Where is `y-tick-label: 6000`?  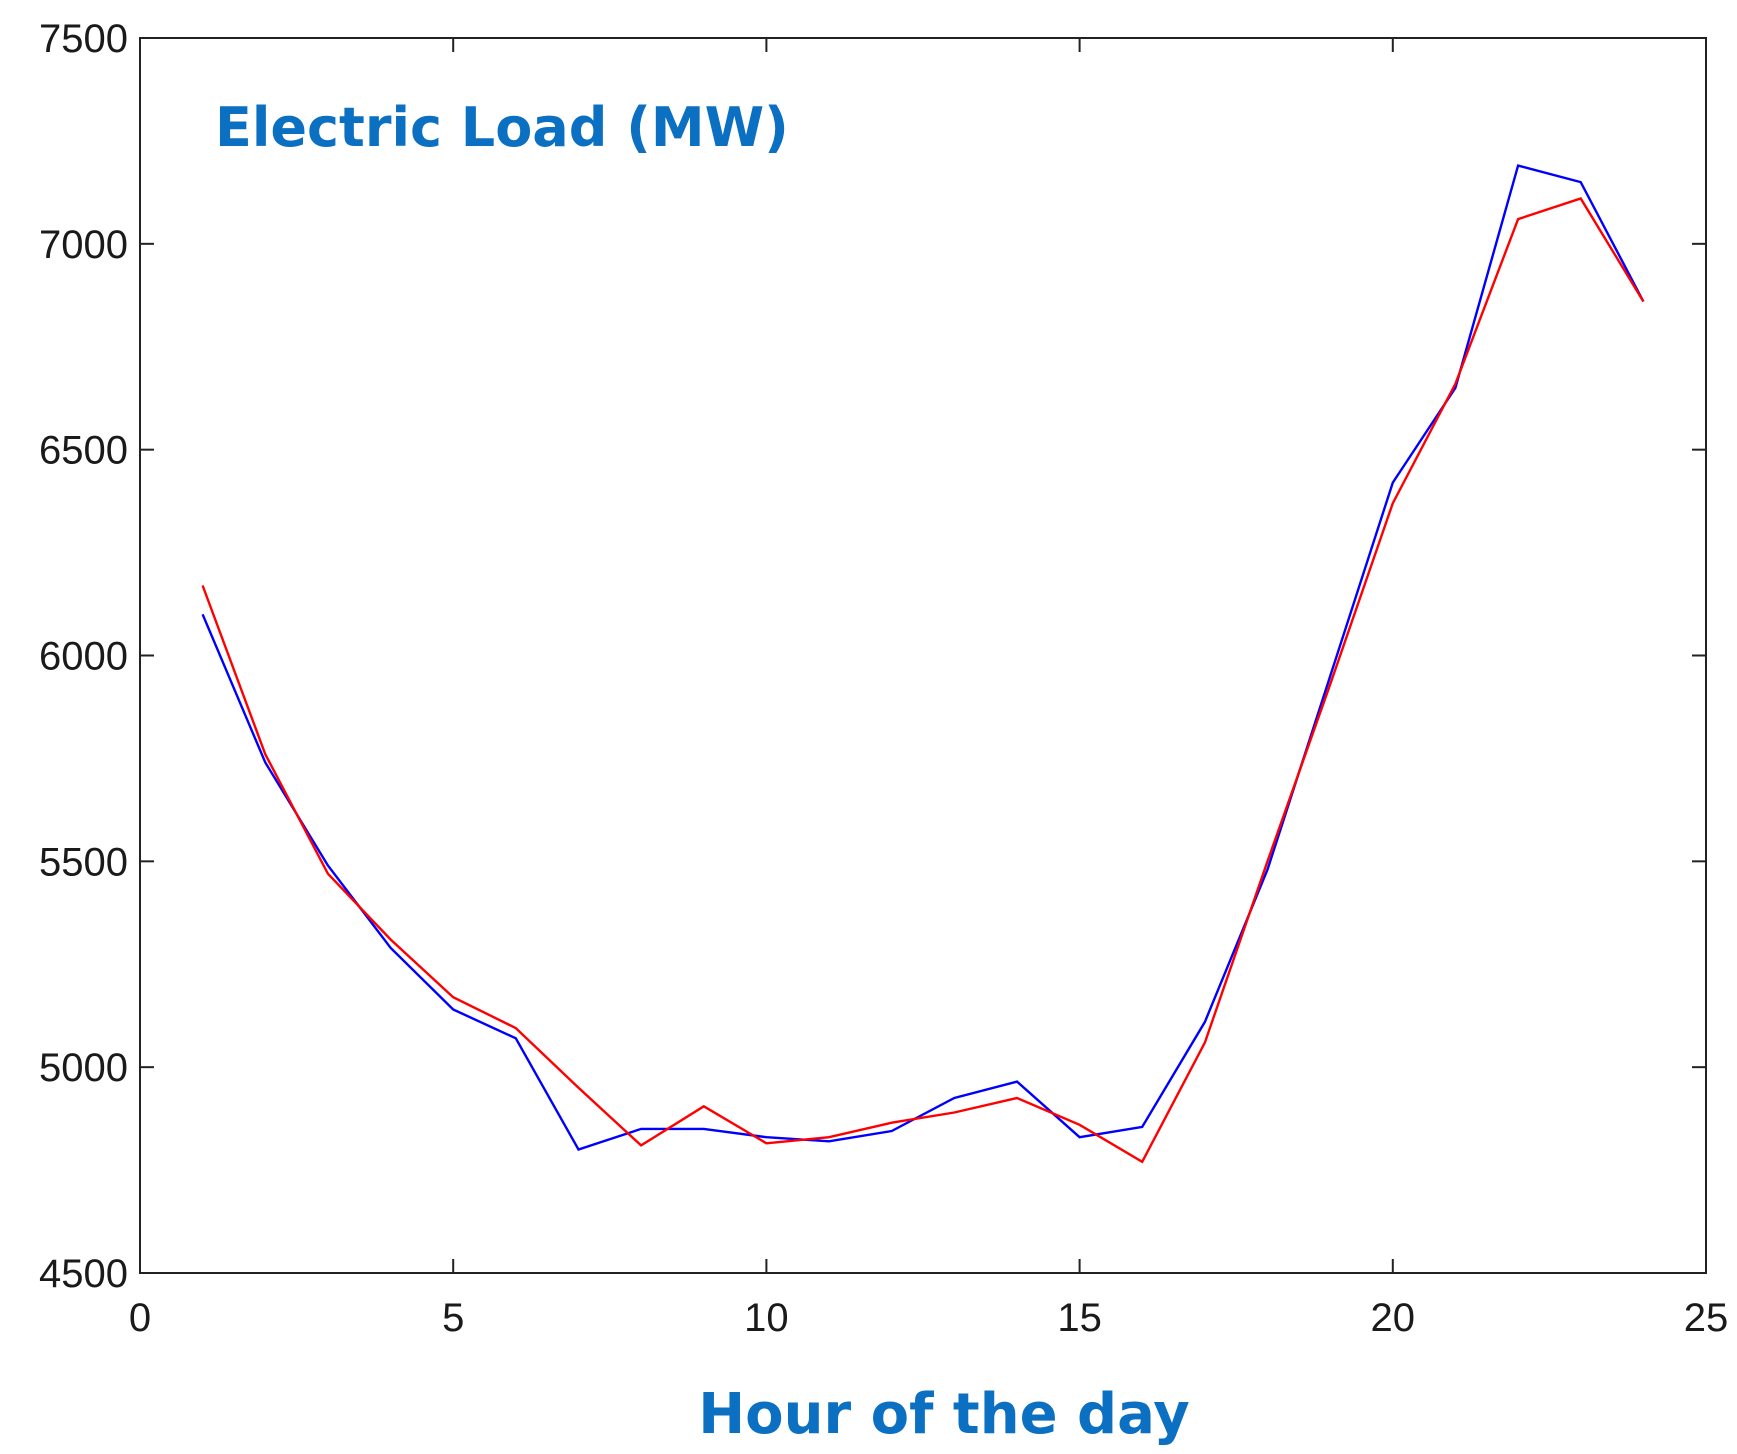
y-tick-label: 6000 is located at coordinates (83, 657).